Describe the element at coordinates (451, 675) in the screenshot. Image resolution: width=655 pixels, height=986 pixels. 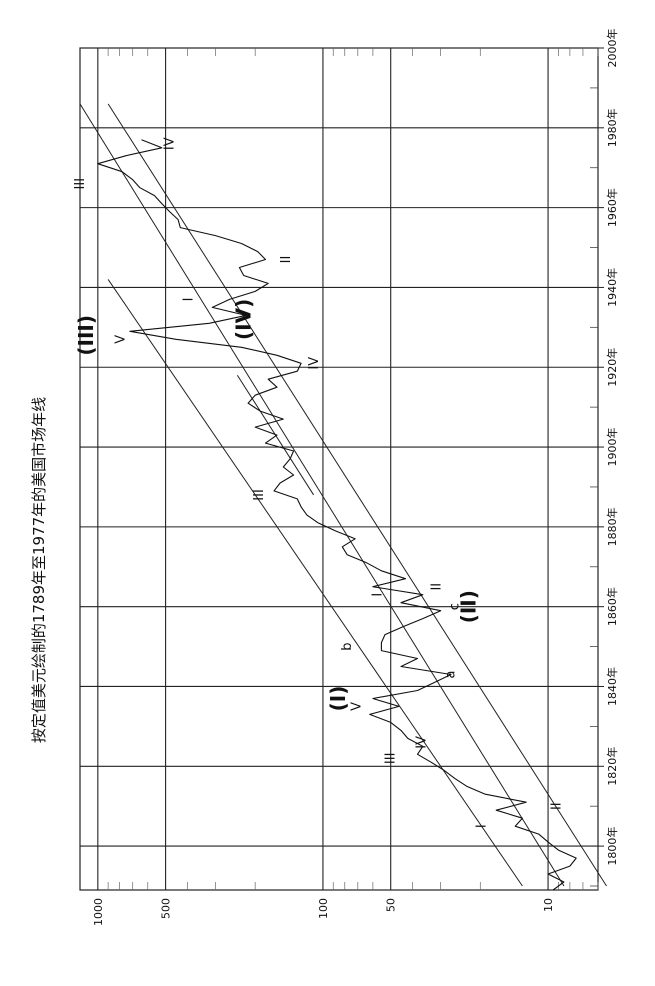
I see `wave-label: a` at that location.